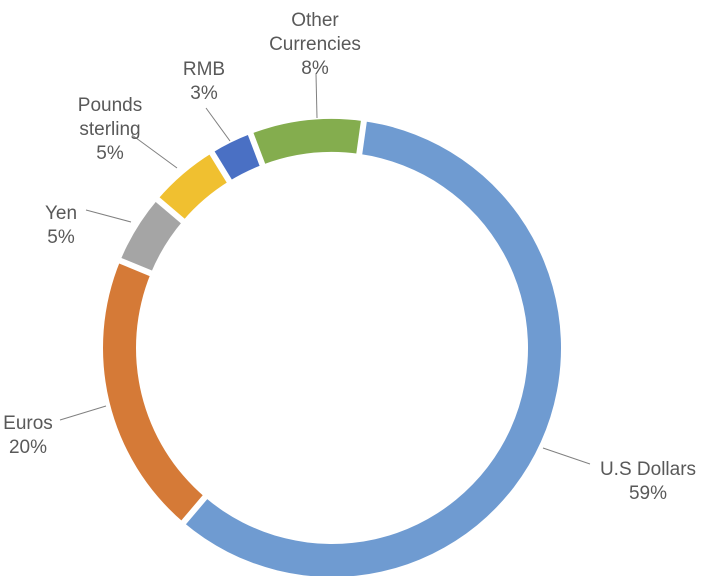  What do you see at coordinates (151, 236) in the screenshot?
I see `slice-yen` at bounding box center [151, 236].